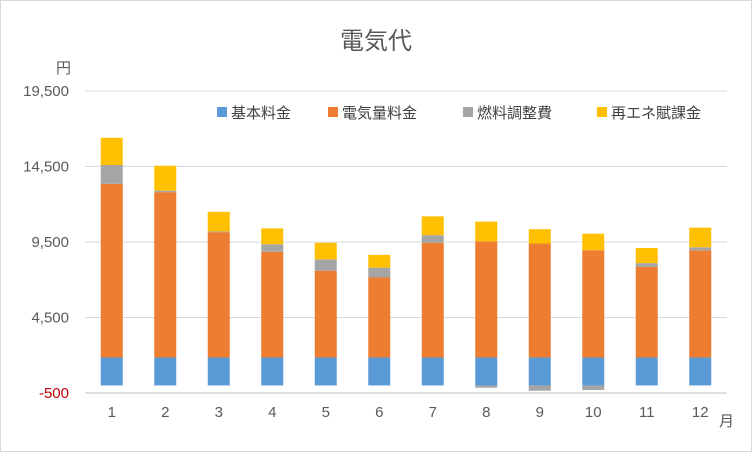 Image resolution: width=752 pixels, height=452 pixels. Describe the element at coordinates (540, 412) in the screenshot. I see `x-tick-label: 9` at that location.